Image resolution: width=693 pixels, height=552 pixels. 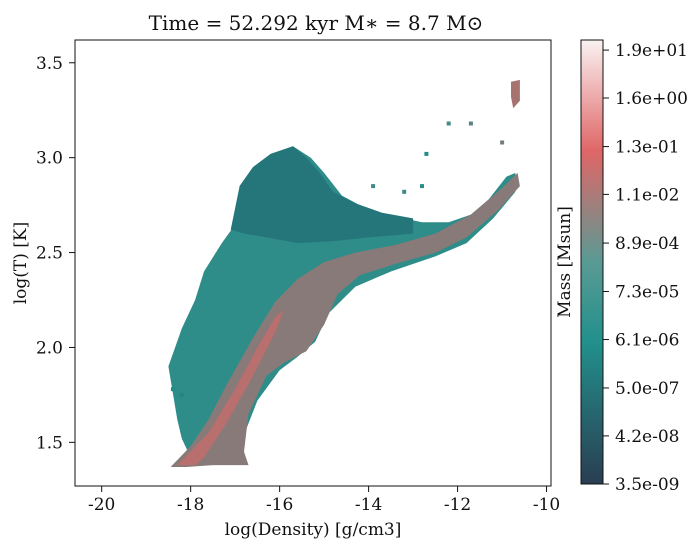 I want to click on y-axis: 1.5 2.0 2.5 3.0 3.5, so click(x=55, y=253).